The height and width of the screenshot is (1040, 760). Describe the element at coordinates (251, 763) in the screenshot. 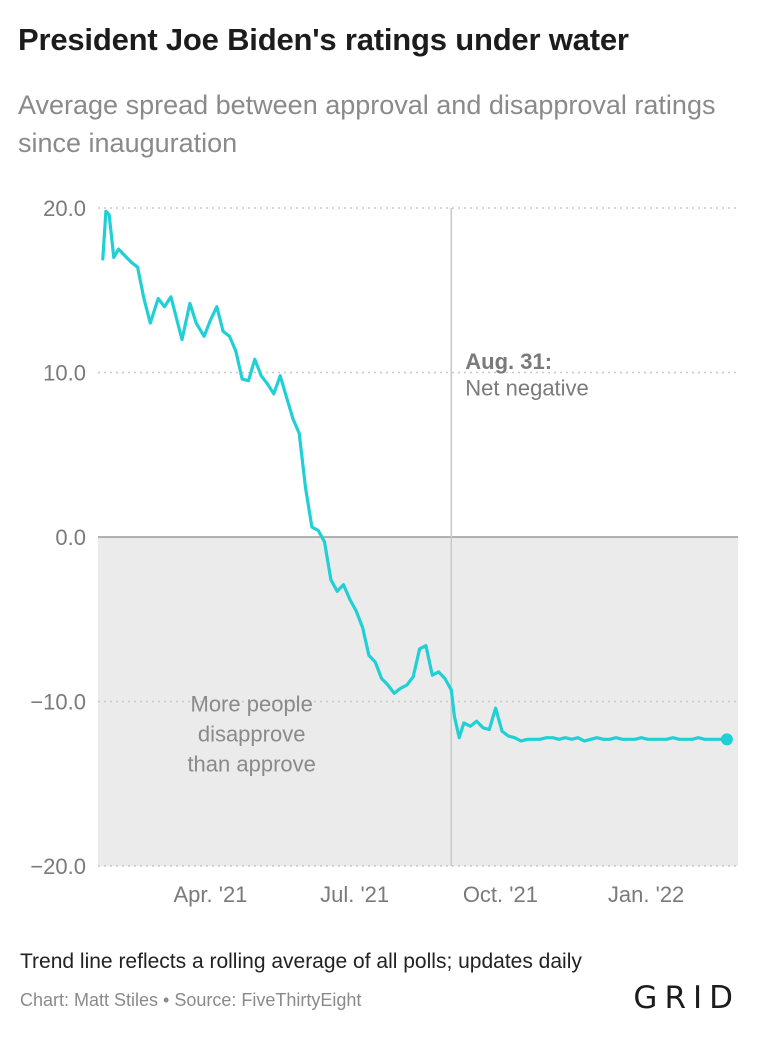

I see `shaded-region-label-line: than approve` at that location.